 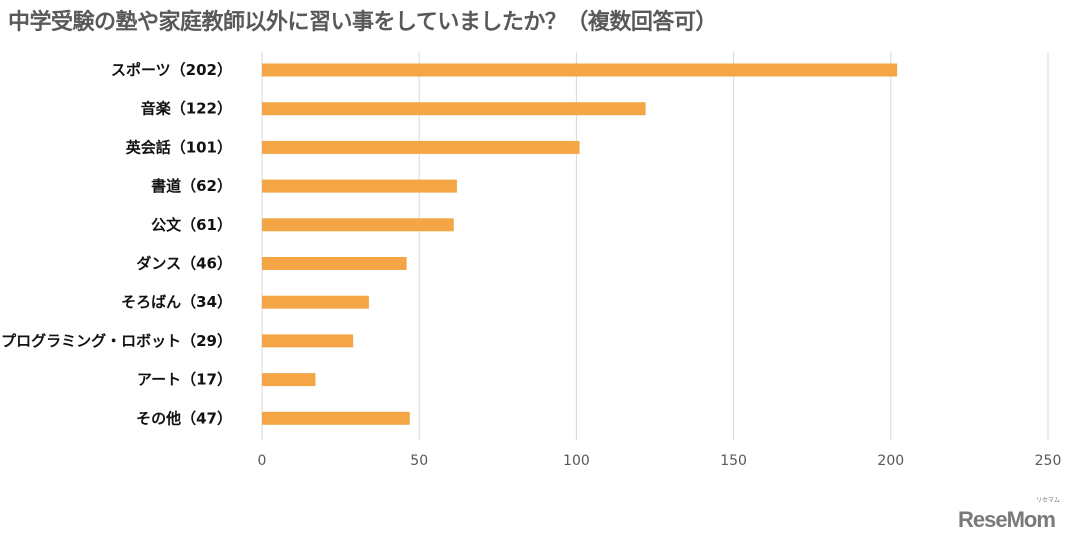 I want to click on category-label: スポーツ（202）, so click(x=171, y=70).